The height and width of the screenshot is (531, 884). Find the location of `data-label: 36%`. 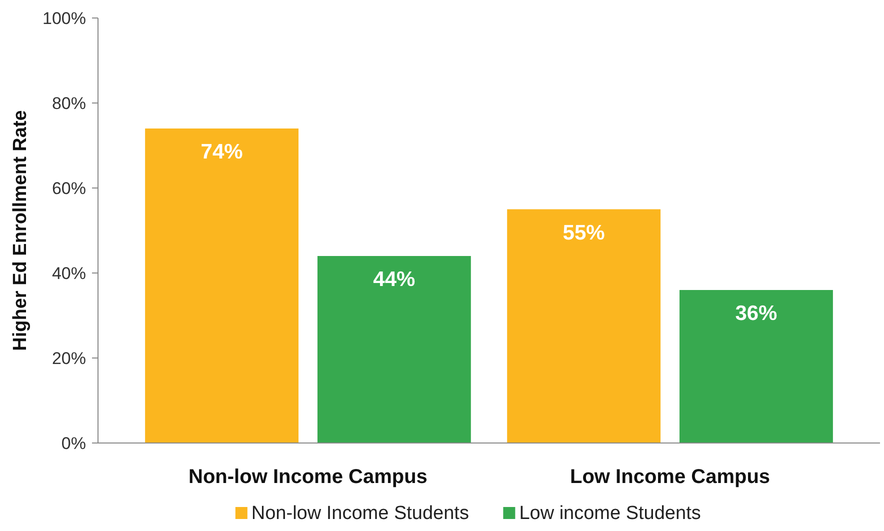

data-label: 36% is located at coordinates (756, 313).